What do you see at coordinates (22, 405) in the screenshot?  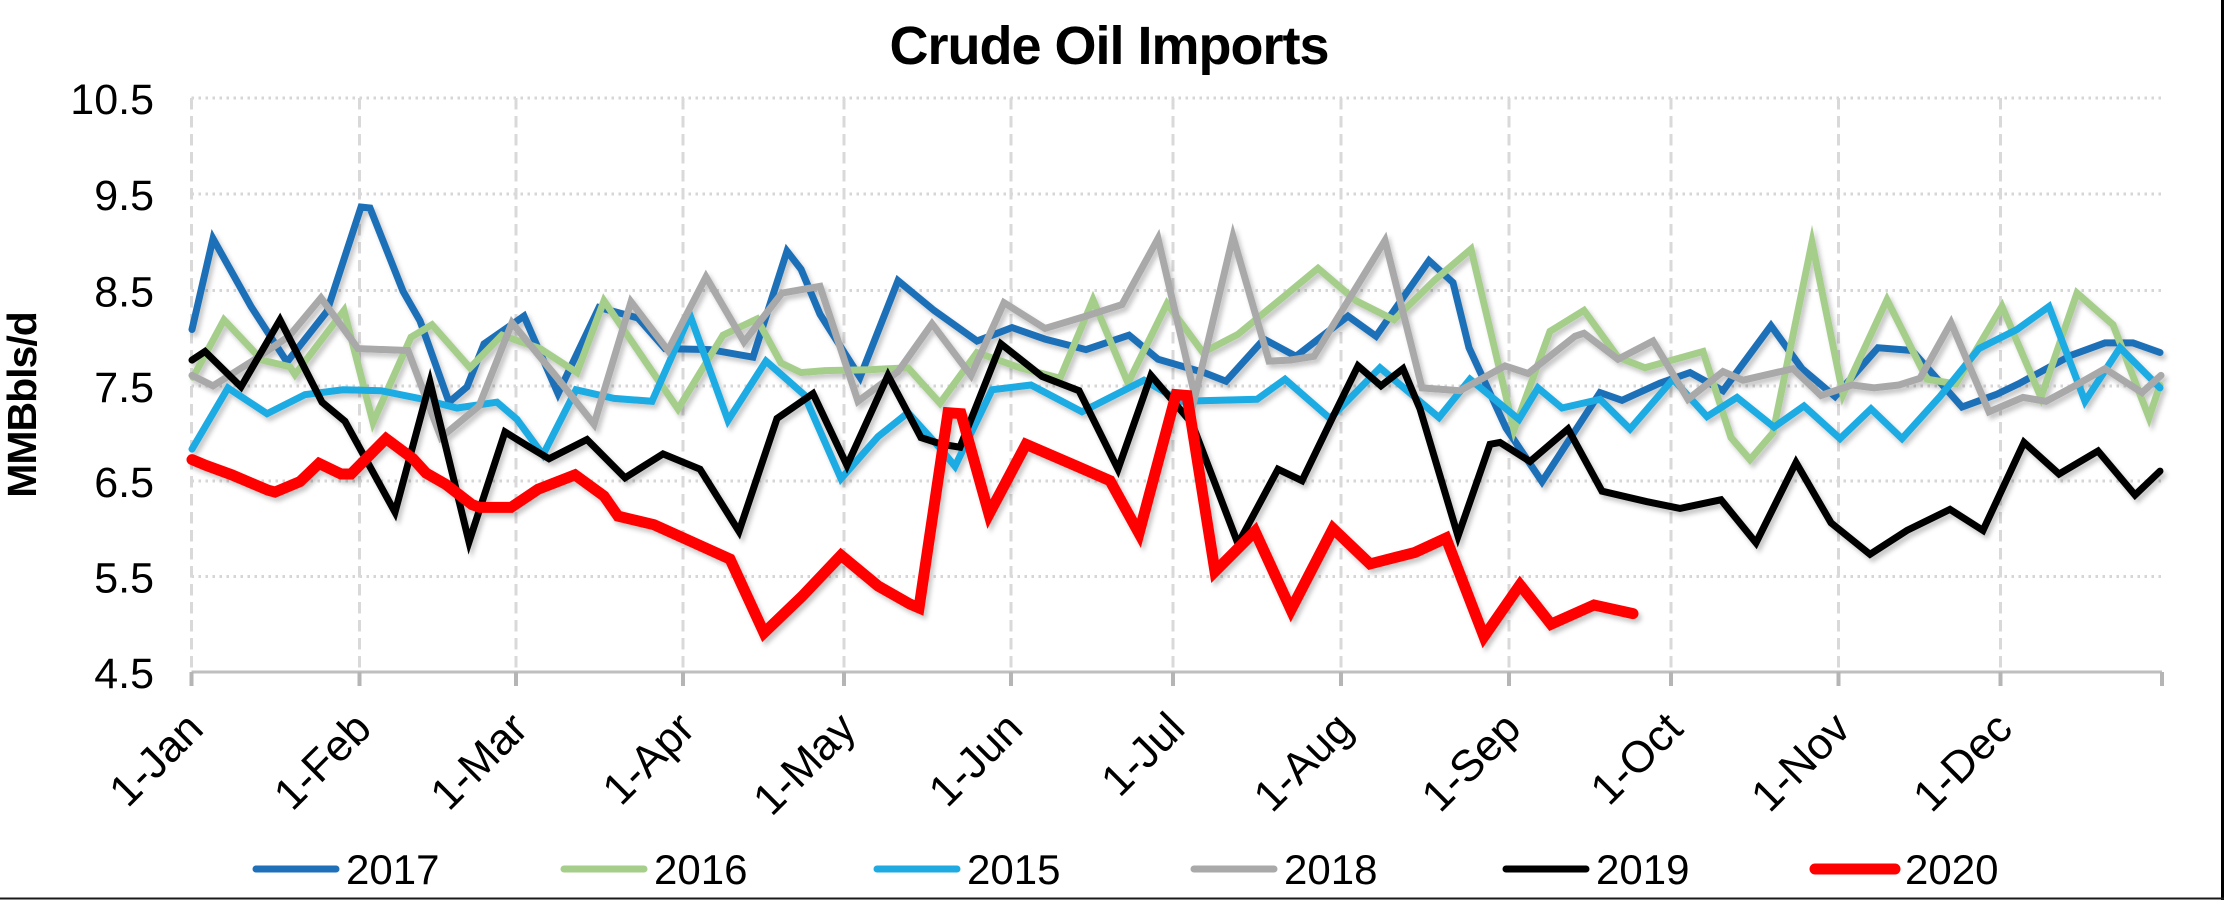 I see `svg-text: MMBbls/d` at bounding box center [22, 405].